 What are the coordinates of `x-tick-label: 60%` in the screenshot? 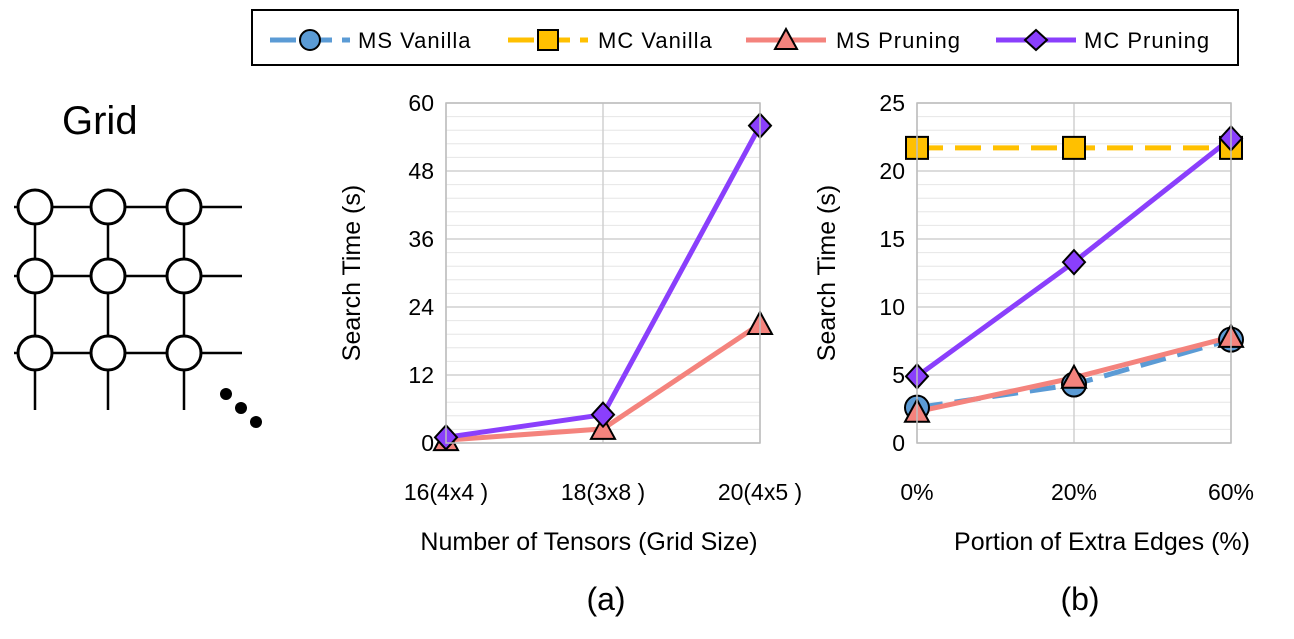 It's located at (1231, 492).